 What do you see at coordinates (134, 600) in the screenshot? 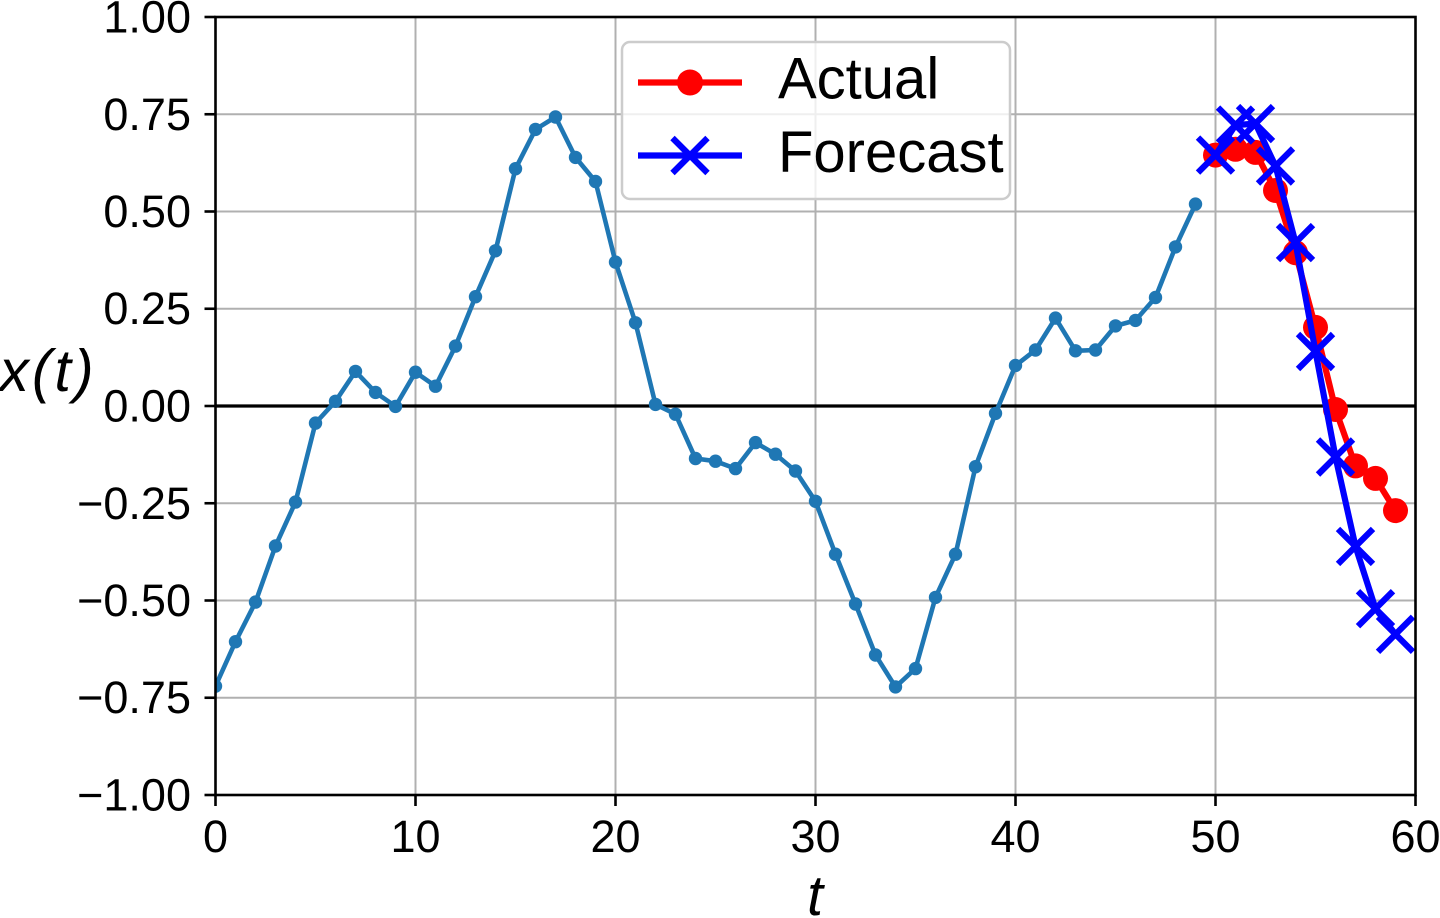
I see `svg-text: −0.50` at bounding box center [134, 600].